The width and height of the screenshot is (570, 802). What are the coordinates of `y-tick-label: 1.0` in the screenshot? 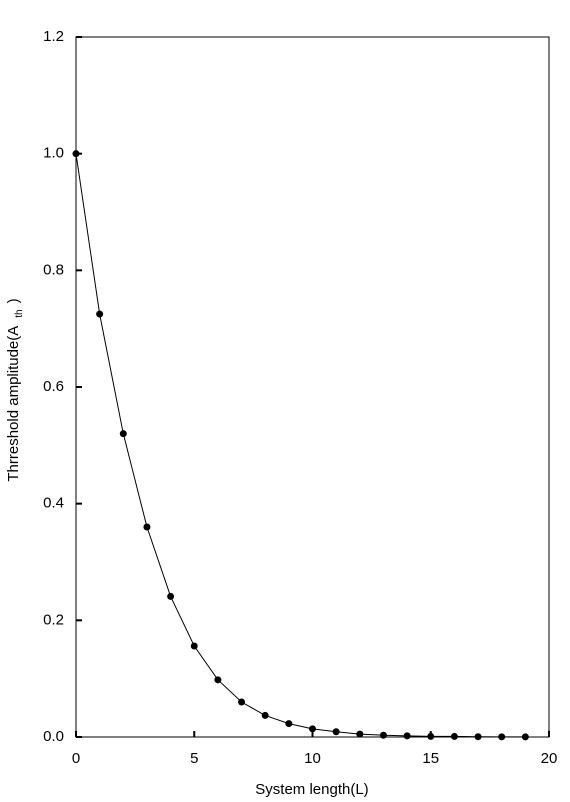 It's located at (53, 153).